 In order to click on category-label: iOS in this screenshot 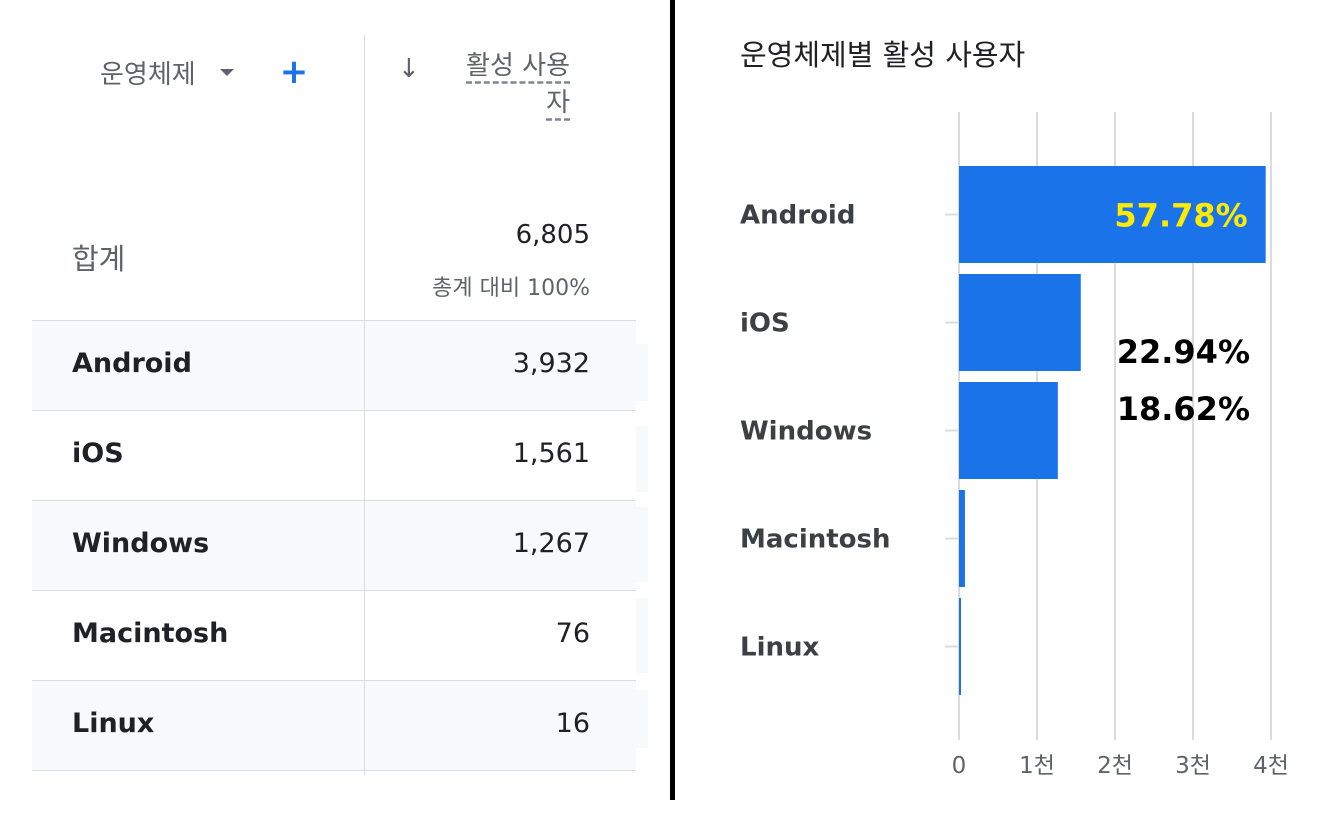, I will do `click(765, 324)`.